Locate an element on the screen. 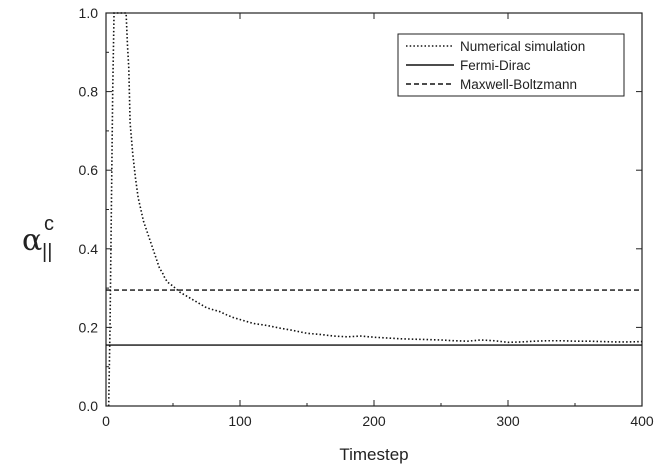 This screenshot has height=470, width=655. x-tick-label: 400 is located at coordinates (642, 421).